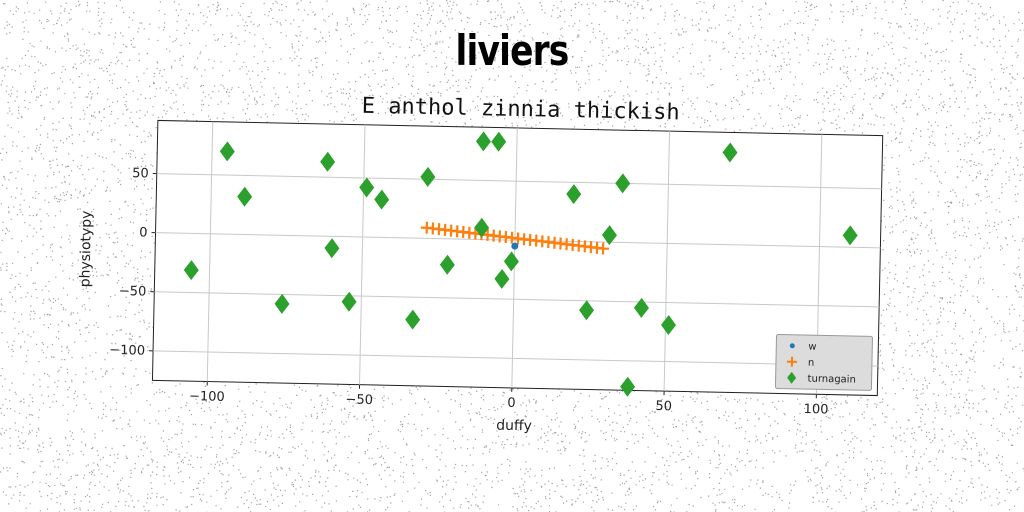 This screenshot has height=512, width=1024. What do you see at coordinates (512, 50) in the screenshot?
I see `figure-title: liviers` at bounding box center [512, 50].